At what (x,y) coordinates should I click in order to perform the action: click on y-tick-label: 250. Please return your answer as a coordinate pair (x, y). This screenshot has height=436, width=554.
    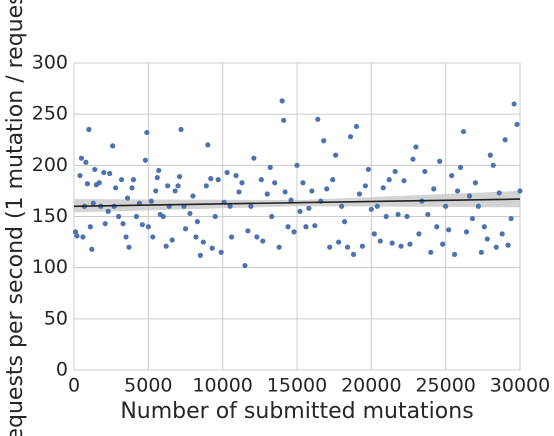
    Looking at the image, I should click on (50, 114).